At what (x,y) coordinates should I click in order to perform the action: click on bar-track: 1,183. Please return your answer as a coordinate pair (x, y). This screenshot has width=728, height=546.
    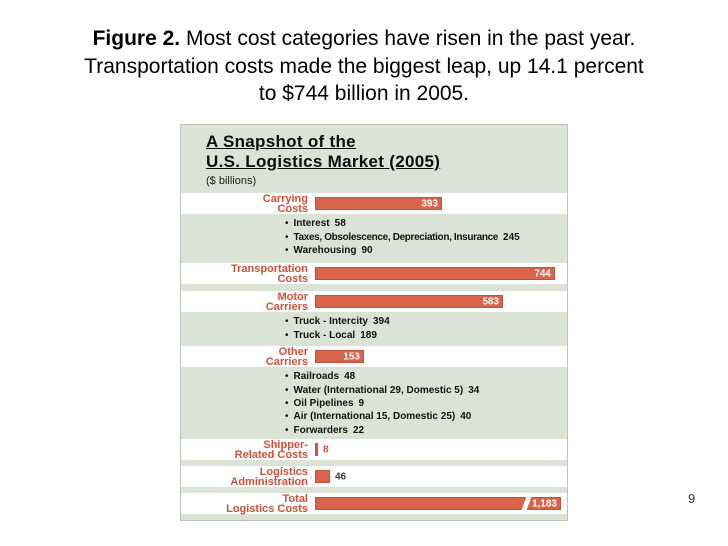
    Looking at the image, I should click on (441, 503).